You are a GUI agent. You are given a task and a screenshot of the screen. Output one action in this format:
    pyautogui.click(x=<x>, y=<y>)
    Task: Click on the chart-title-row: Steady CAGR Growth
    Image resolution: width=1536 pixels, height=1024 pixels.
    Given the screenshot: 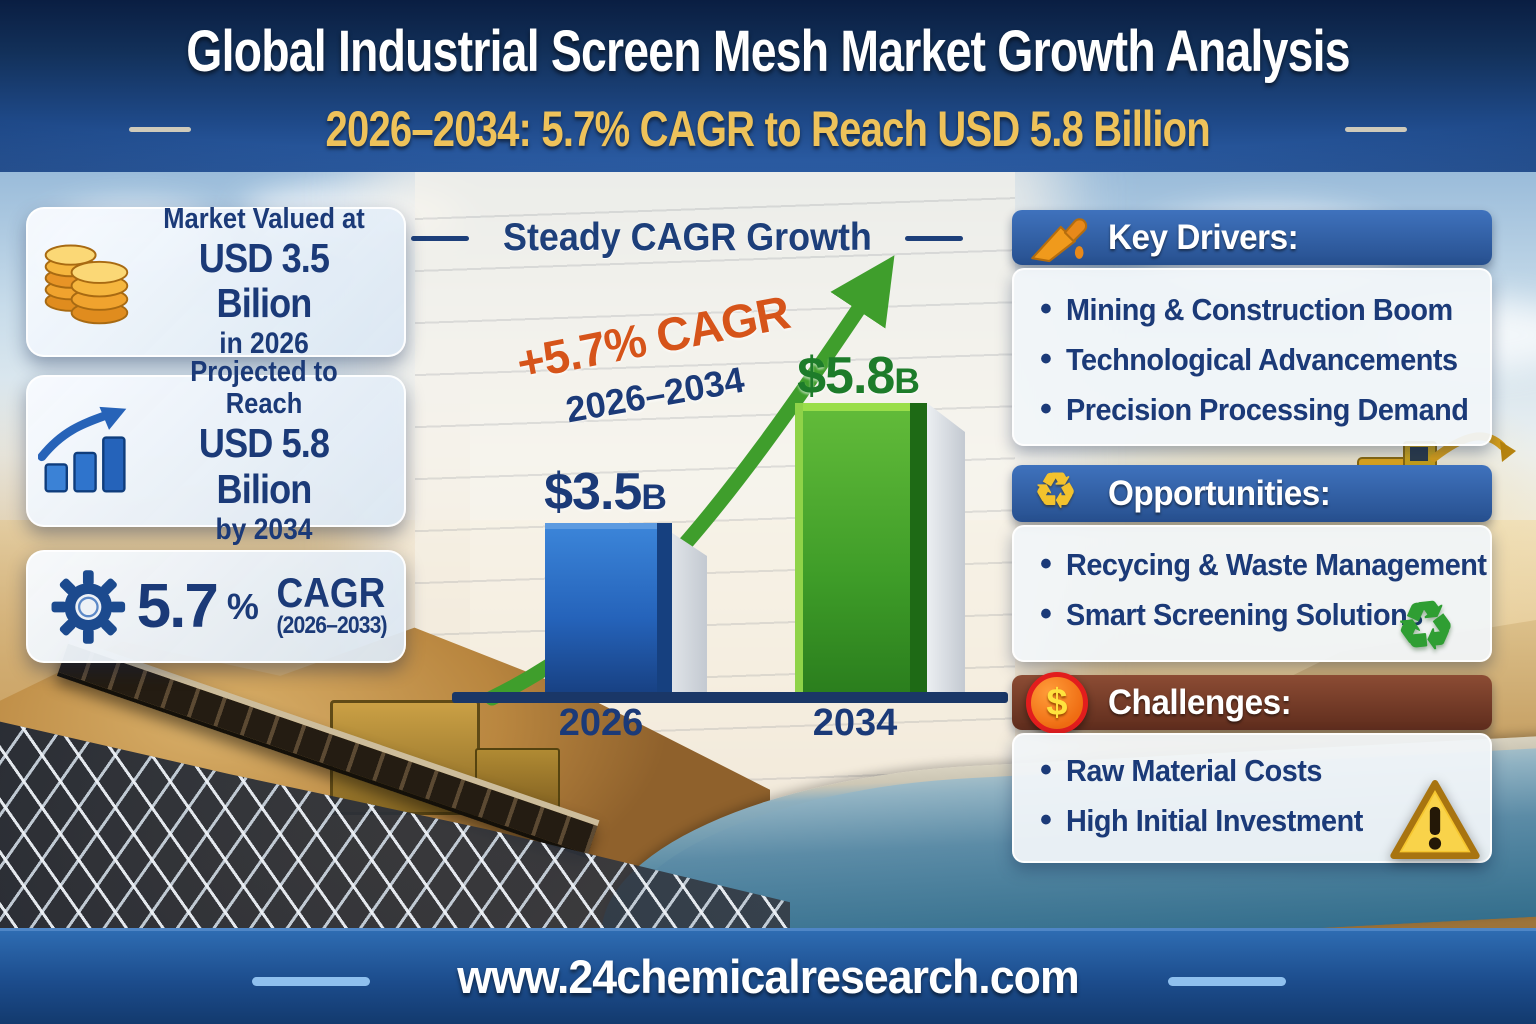 What is the action you would take?
    pyautogui.click(x=687, y=238)
    